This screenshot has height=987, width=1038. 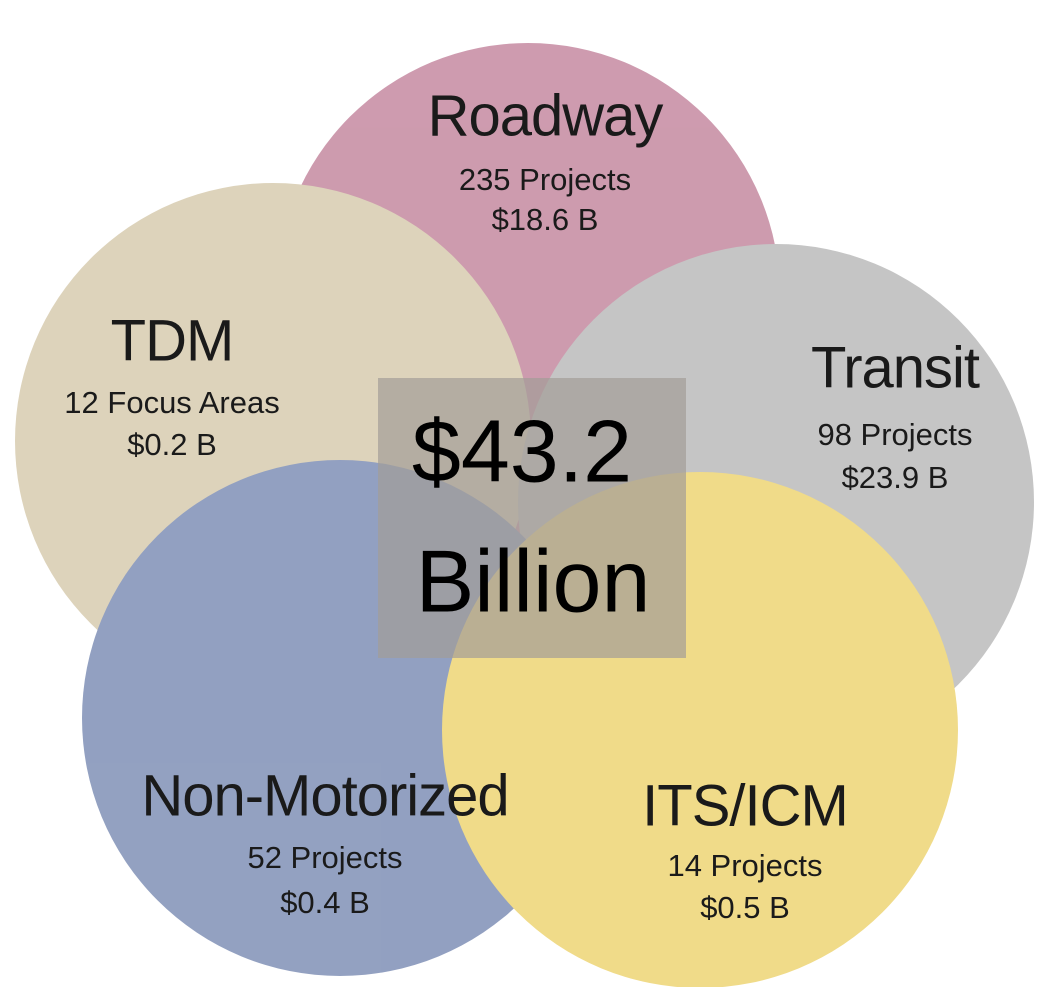 What do you see at coordinates (325, 902) in the screenshot?
I see `node-cost: $0.4 B` at bounding box center [325, 902].